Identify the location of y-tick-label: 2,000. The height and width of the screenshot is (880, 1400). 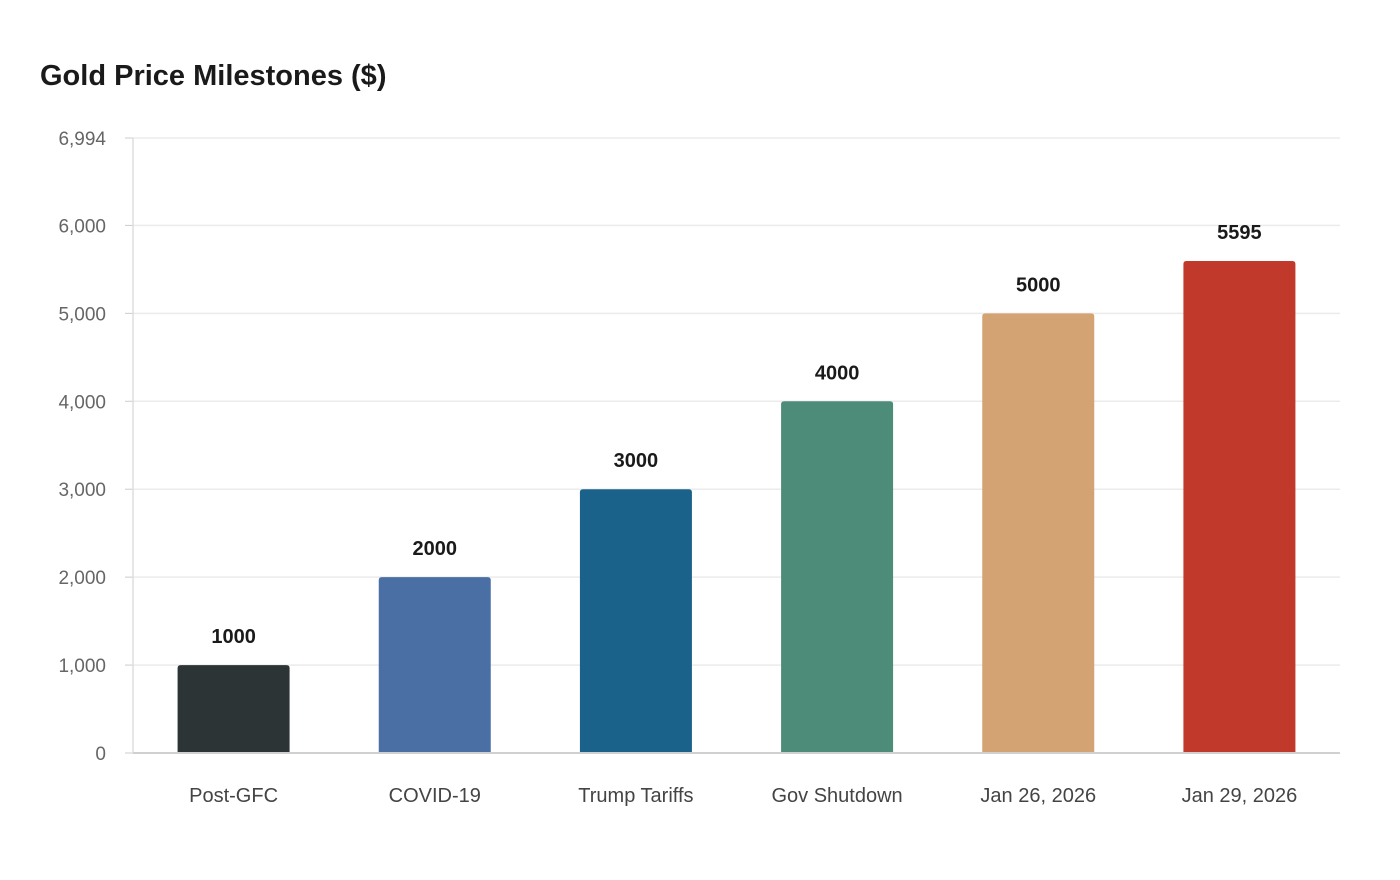
(82, 578).